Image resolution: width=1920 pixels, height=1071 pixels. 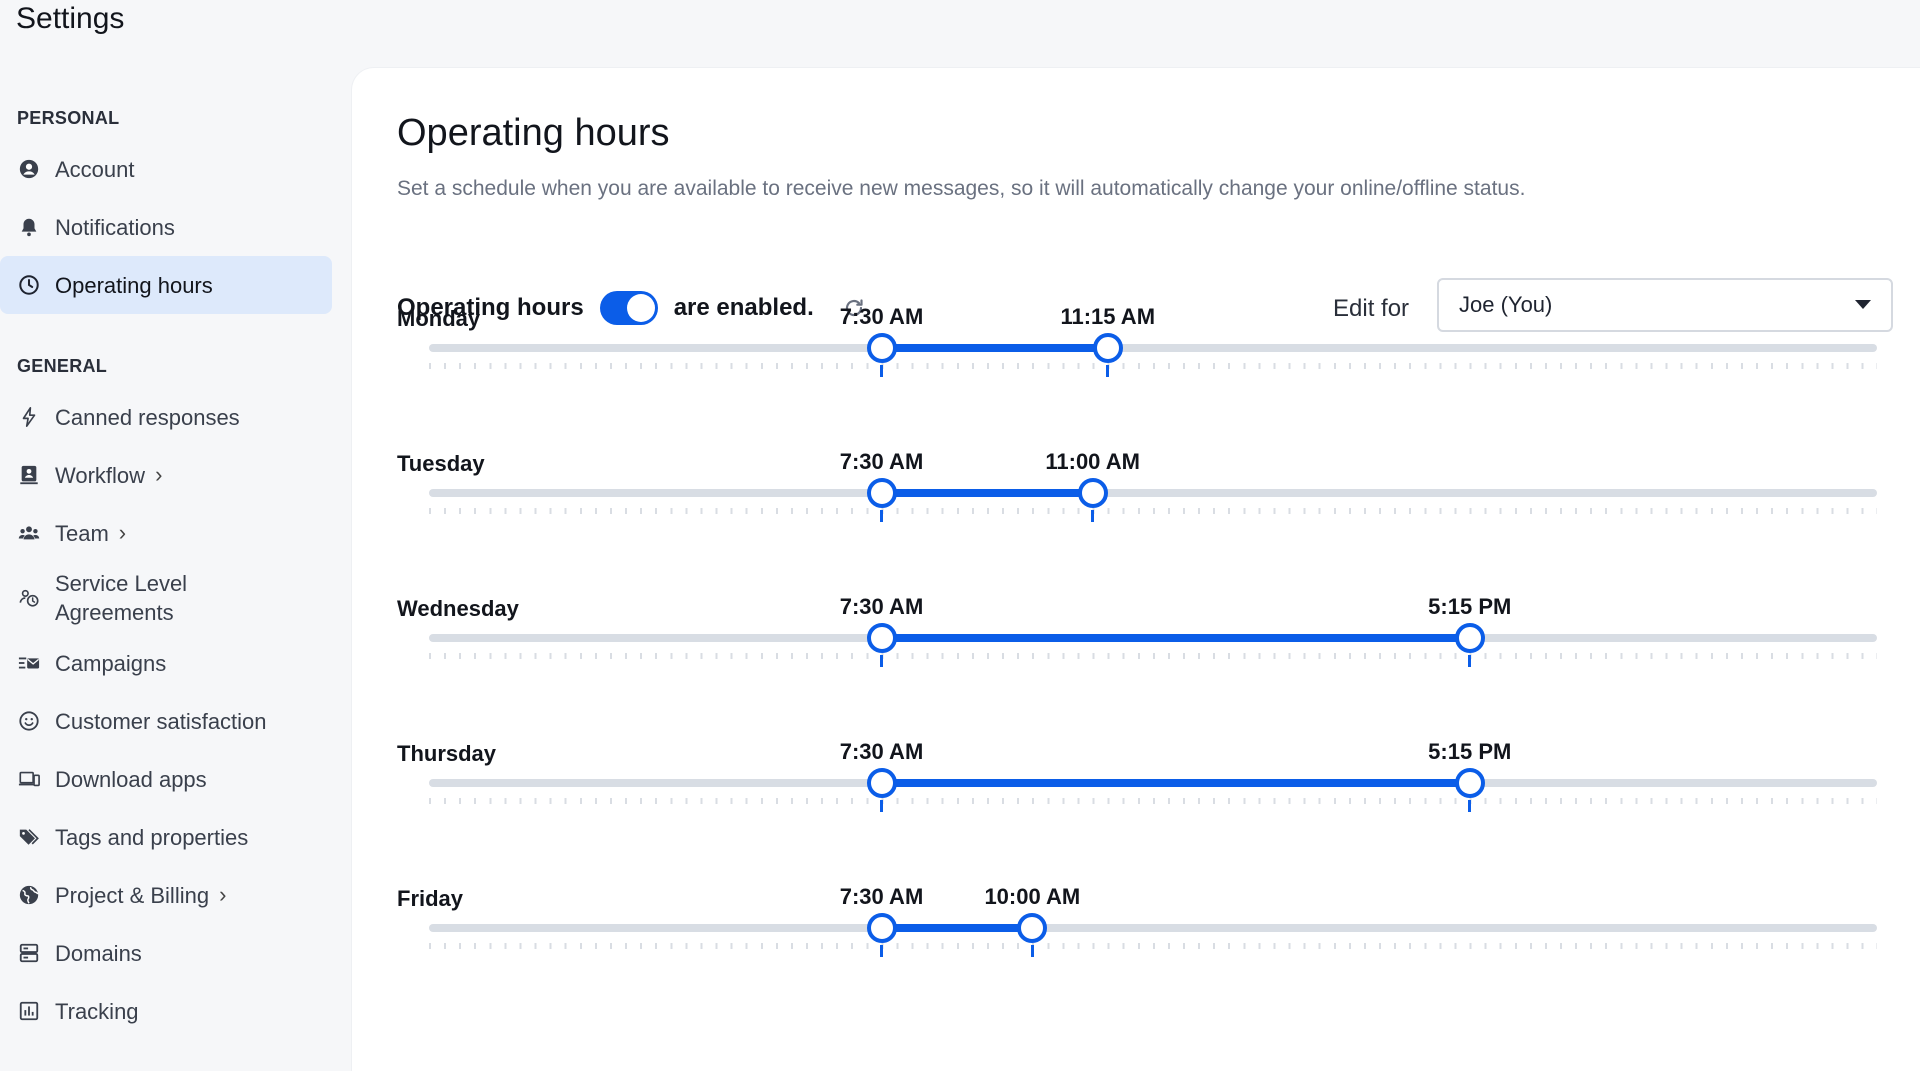 I want to click on day-name: Tuesday, so click(x=441, y=463).